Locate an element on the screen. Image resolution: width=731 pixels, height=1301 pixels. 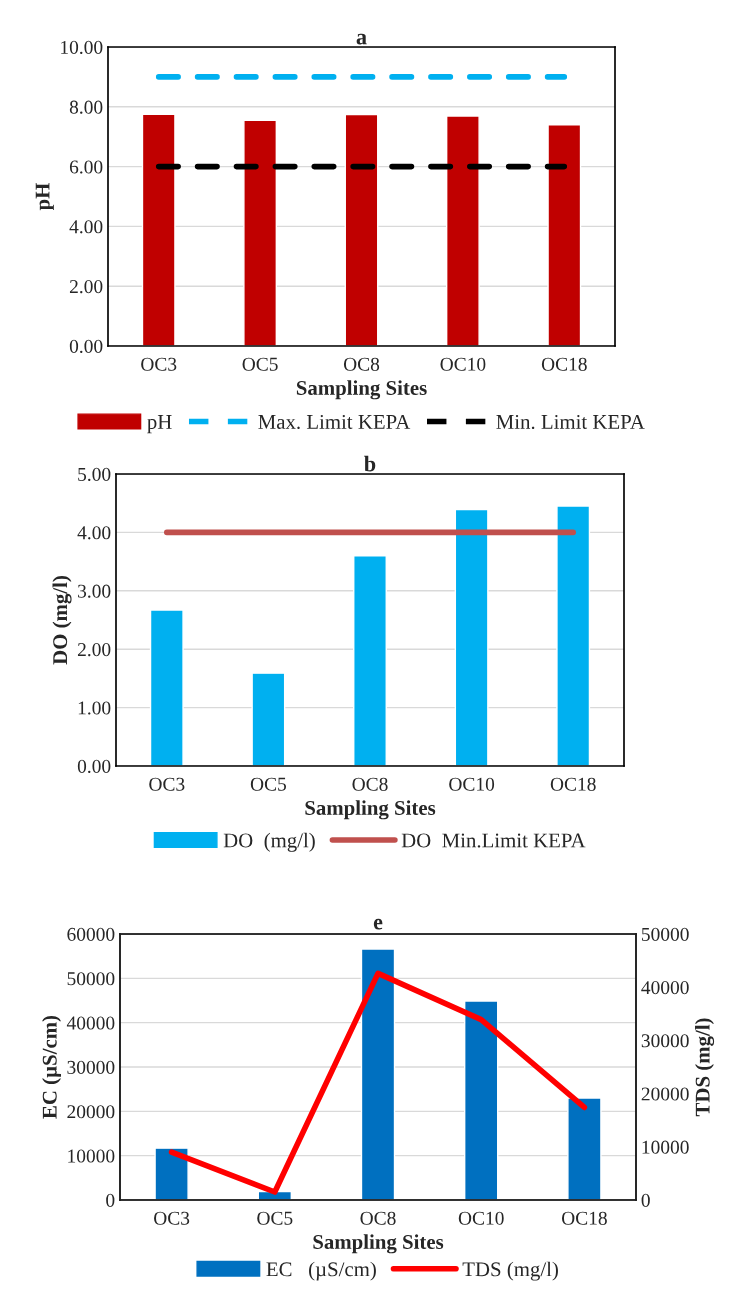
y-tick-label: 10000 is located at coordinates (91, 1156).